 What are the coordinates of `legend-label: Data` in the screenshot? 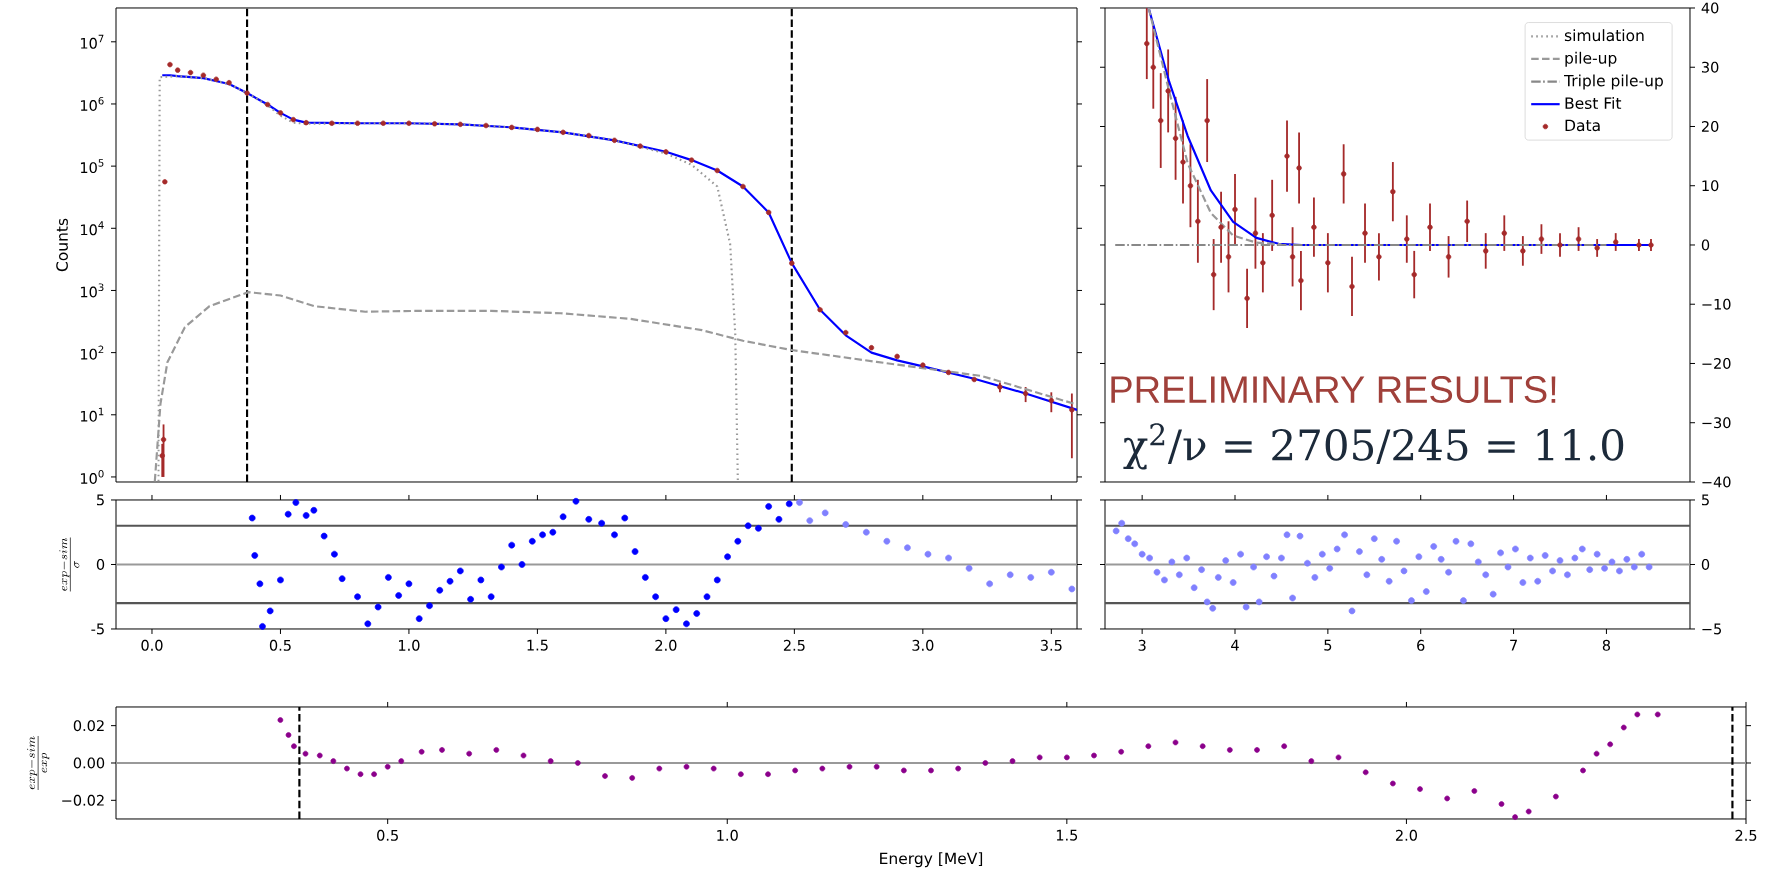 It's located at (1582, 125).